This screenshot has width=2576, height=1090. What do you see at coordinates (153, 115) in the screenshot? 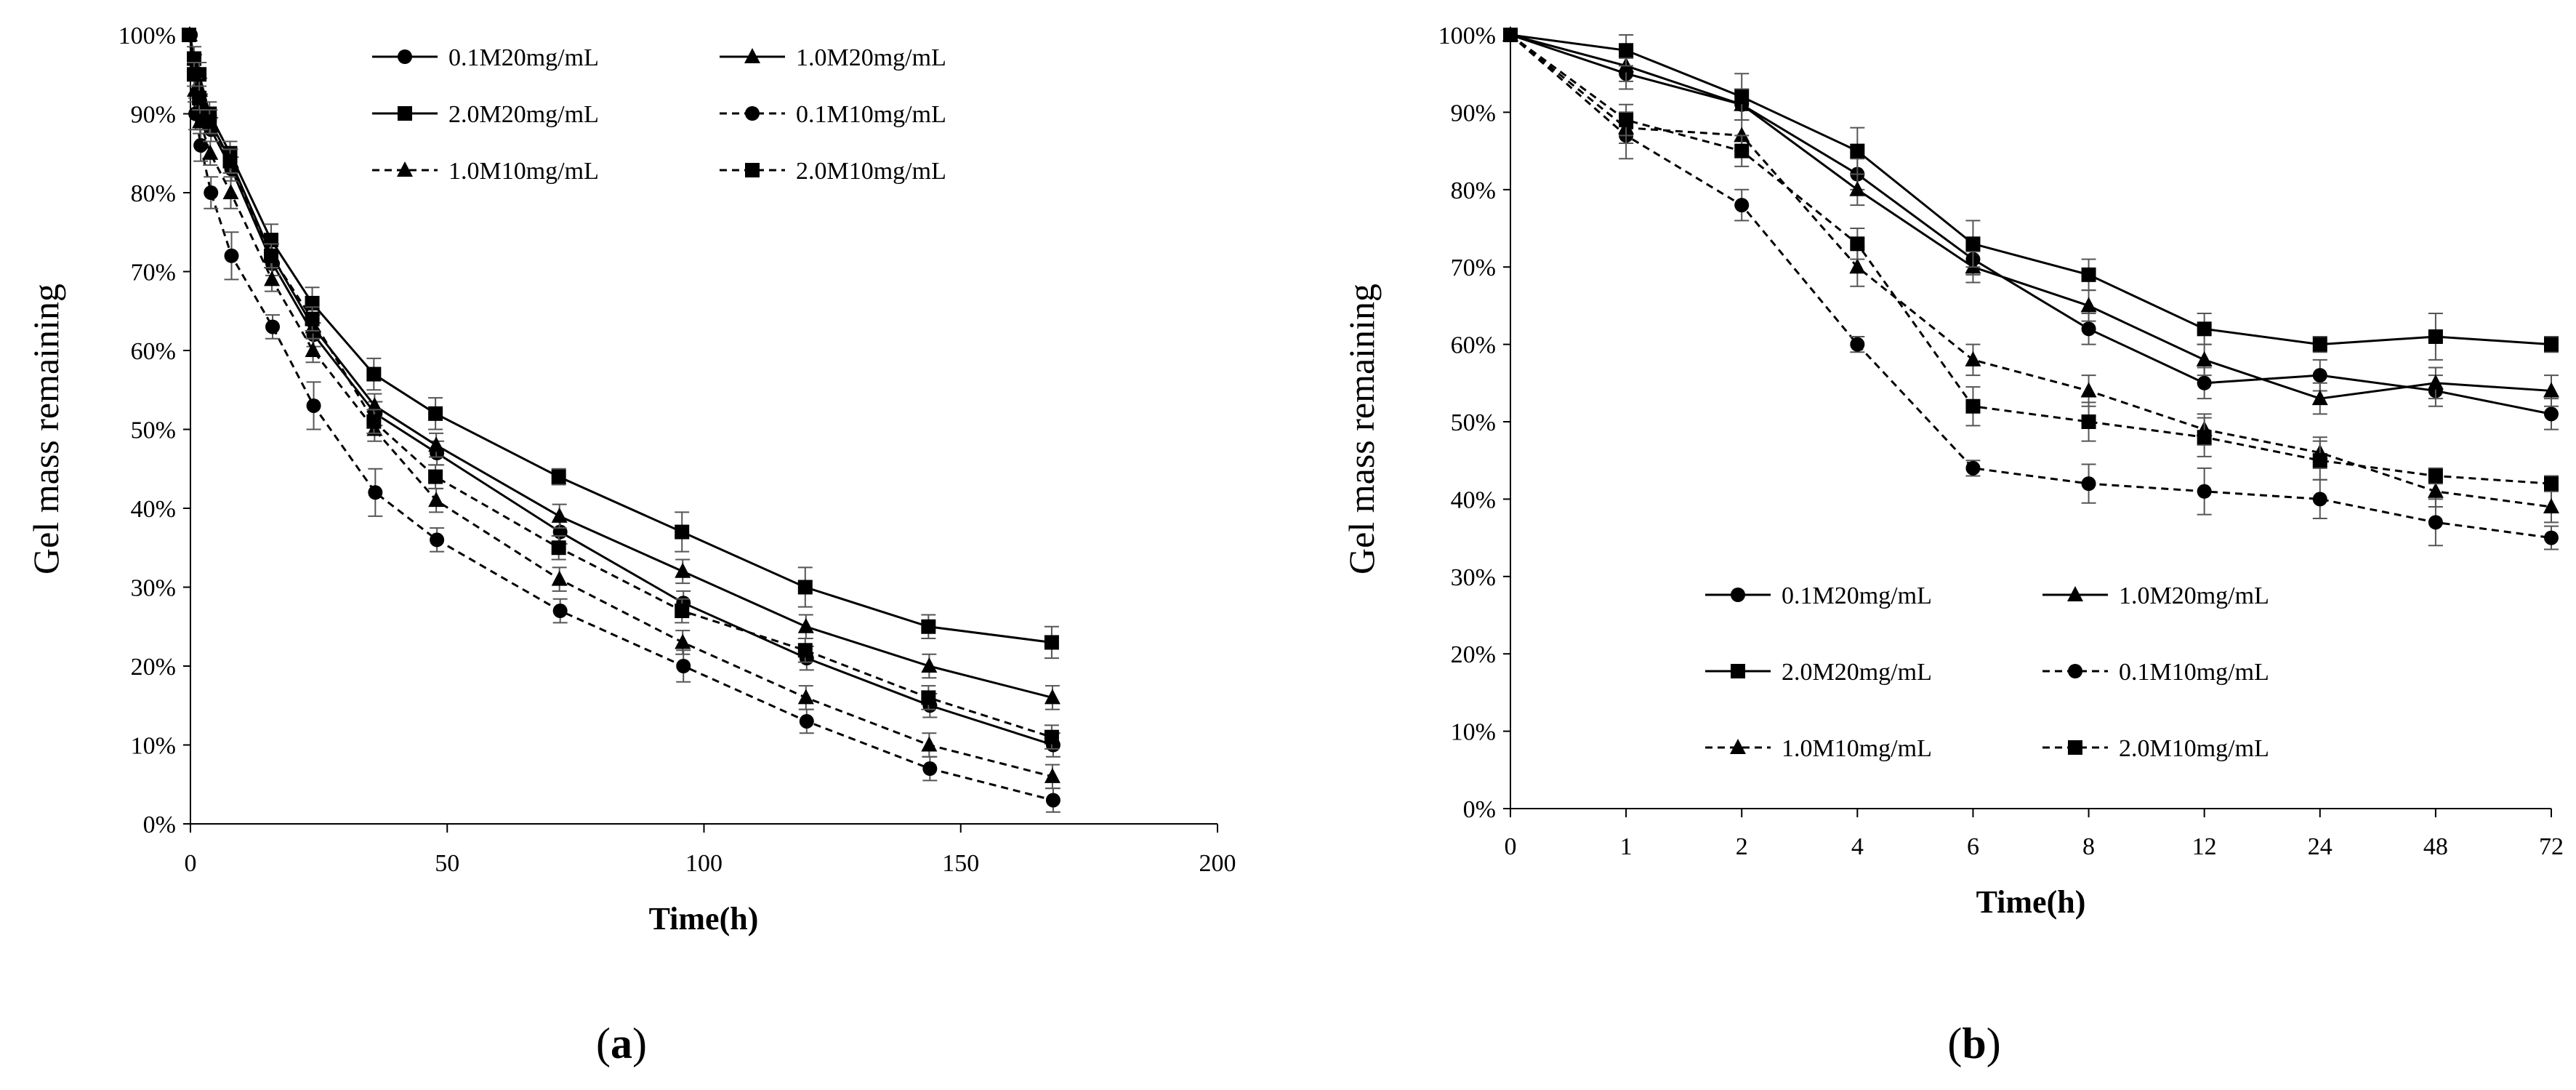
I see `y-tick-label: 90%` at bounding box center [153, 115].